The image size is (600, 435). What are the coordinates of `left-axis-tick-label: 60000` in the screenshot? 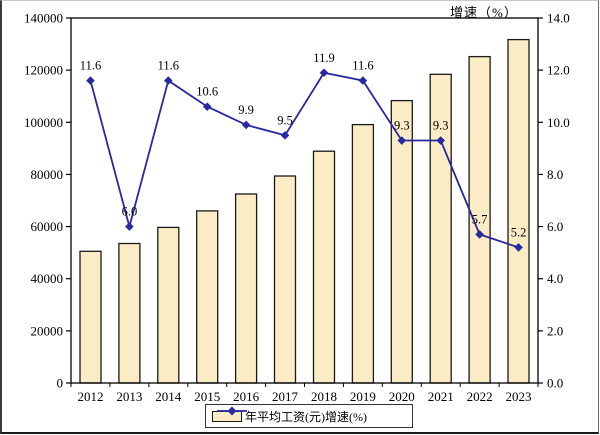 It's located at (47, 226).